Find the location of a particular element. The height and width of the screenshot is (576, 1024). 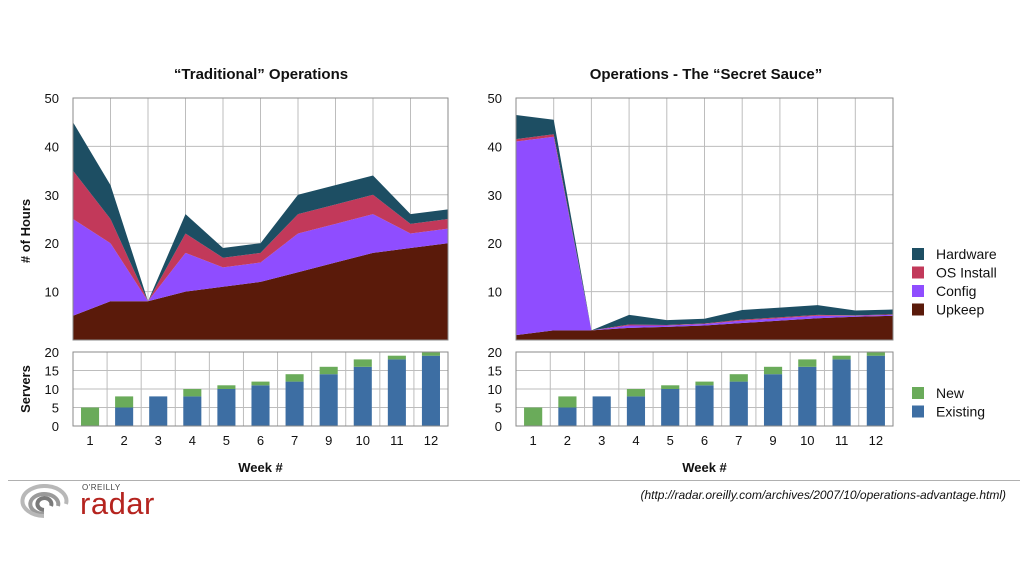

area-series-os-install is located at coordinates (260, 236).